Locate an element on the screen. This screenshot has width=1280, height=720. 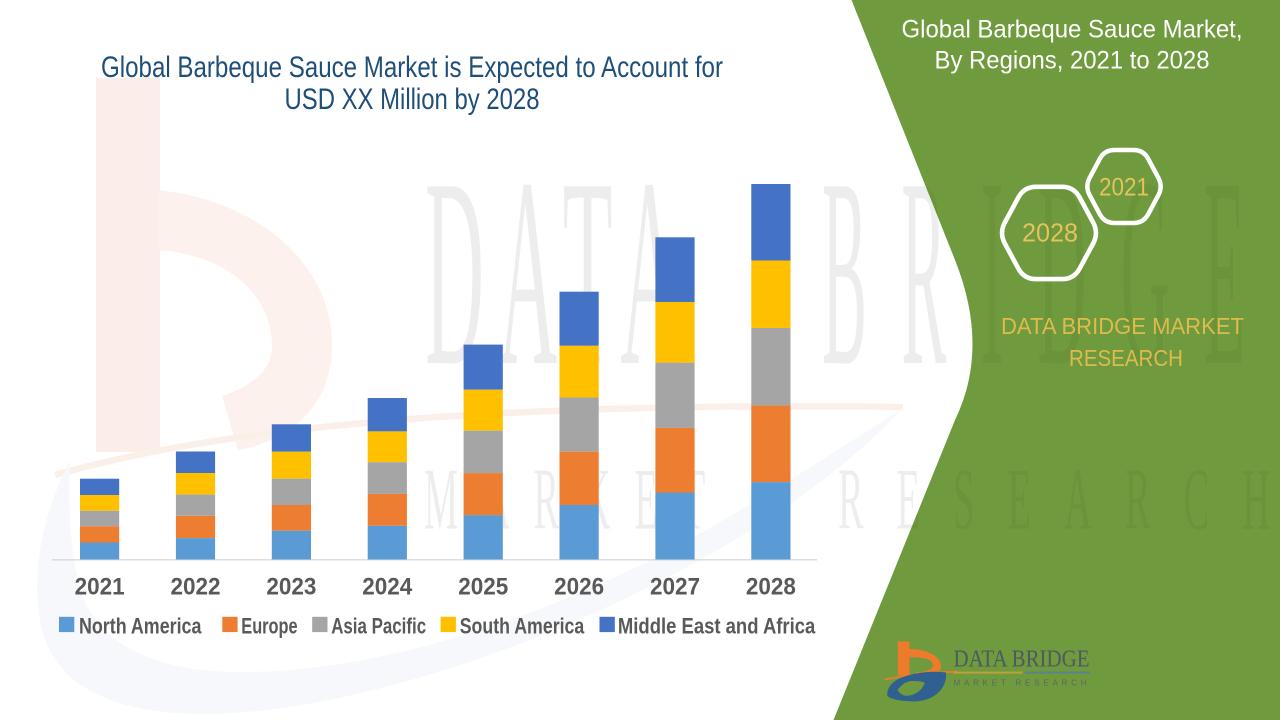
svg-text: 2023 is located at coordinates (291, 587).